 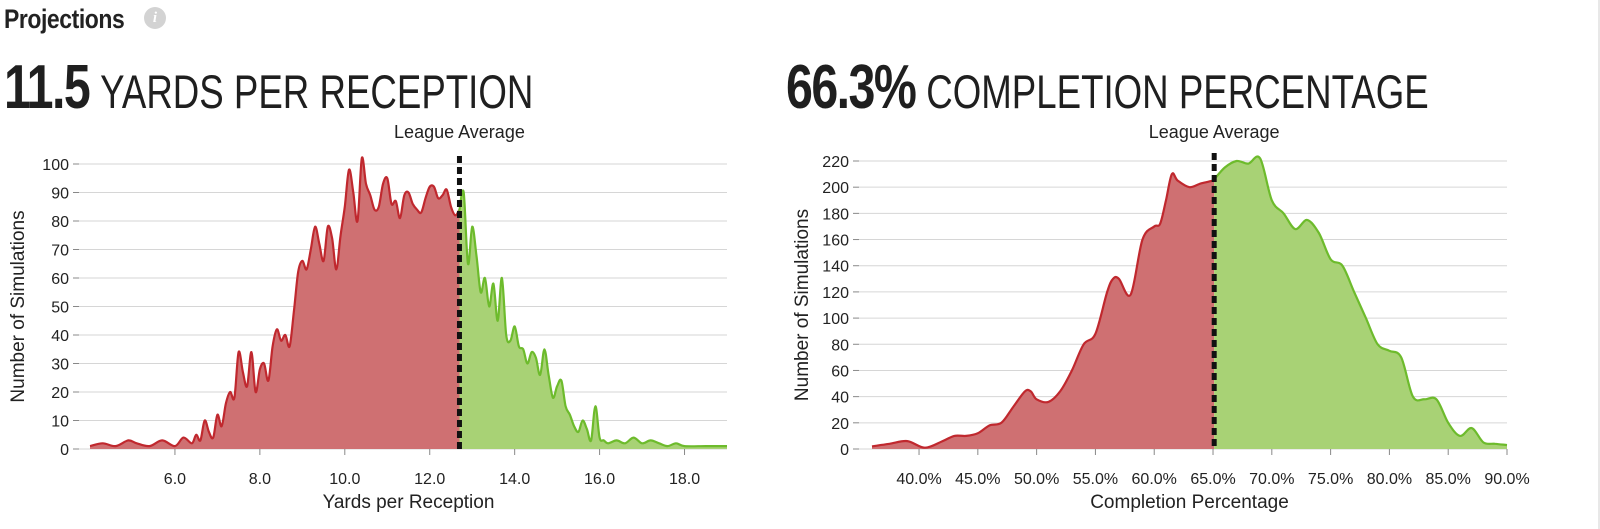 What do you see at coordinates (344, 479) in the screenshot?
I see `x-tick-label: 10.0` at bounding box center [344, 479].